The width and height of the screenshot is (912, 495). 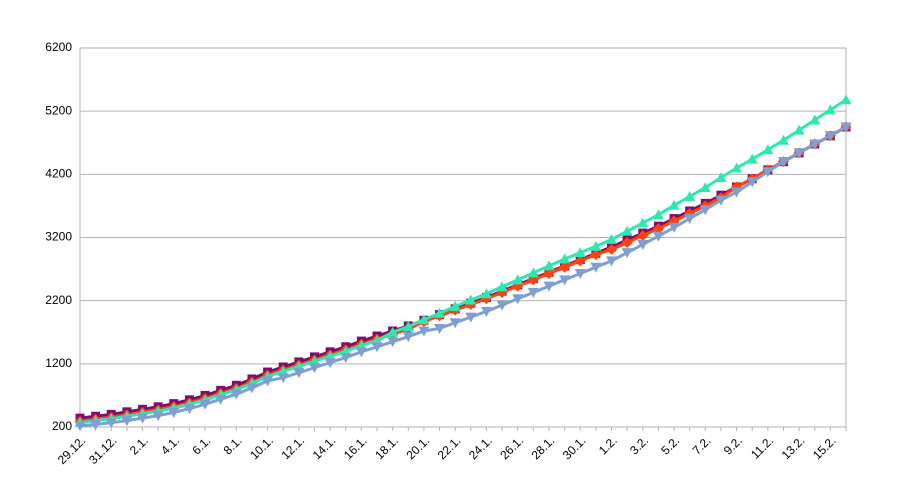 I want to click on y-tick-label: 200, so click(x=62, y=426).